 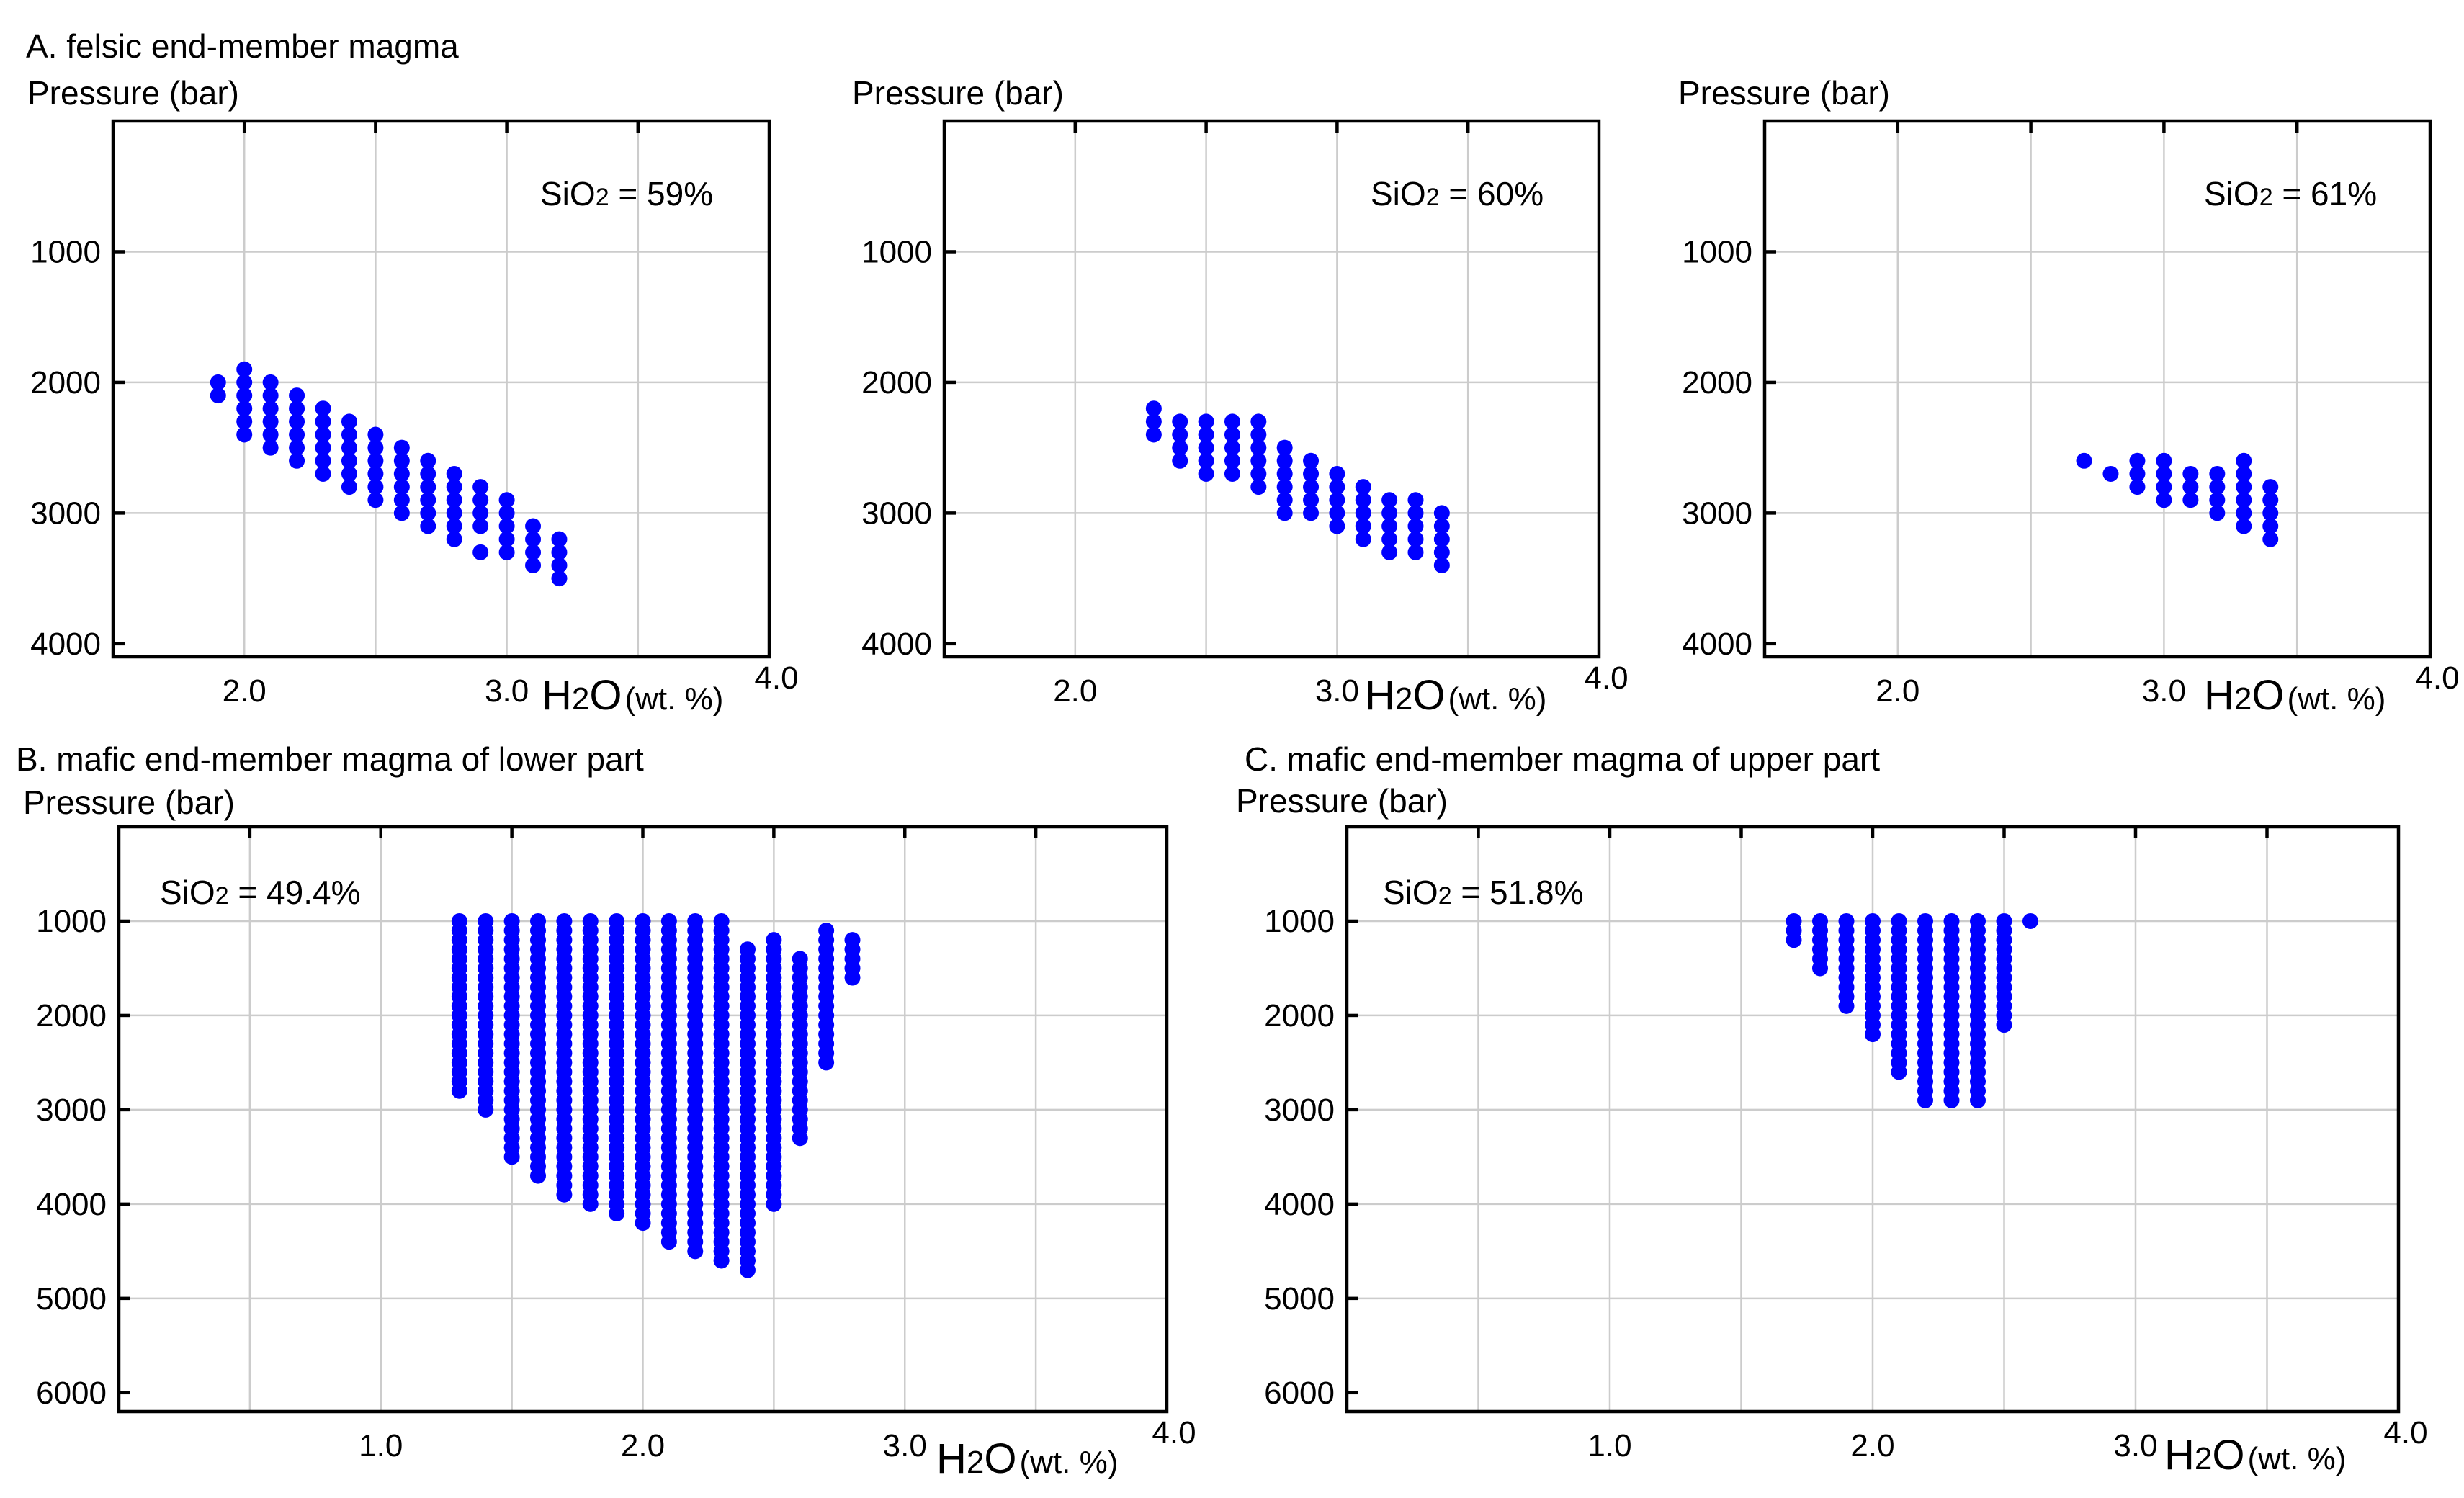 I want to click on x-tick-label: 1.0, so click(x=1609, y=1445).